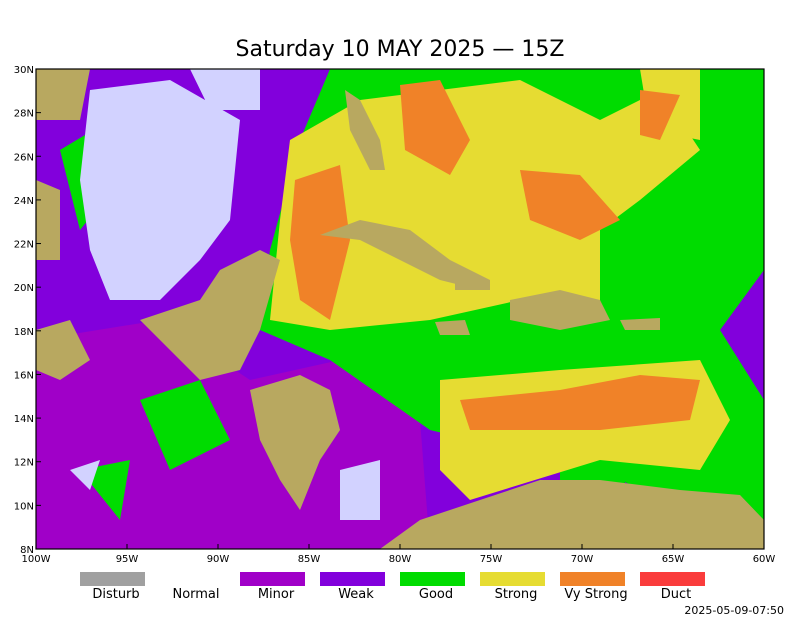  What do you see at coordinates (24, 463) in the screenshot?
I see `lat-label: 12N` at bounding box center [24, 463].